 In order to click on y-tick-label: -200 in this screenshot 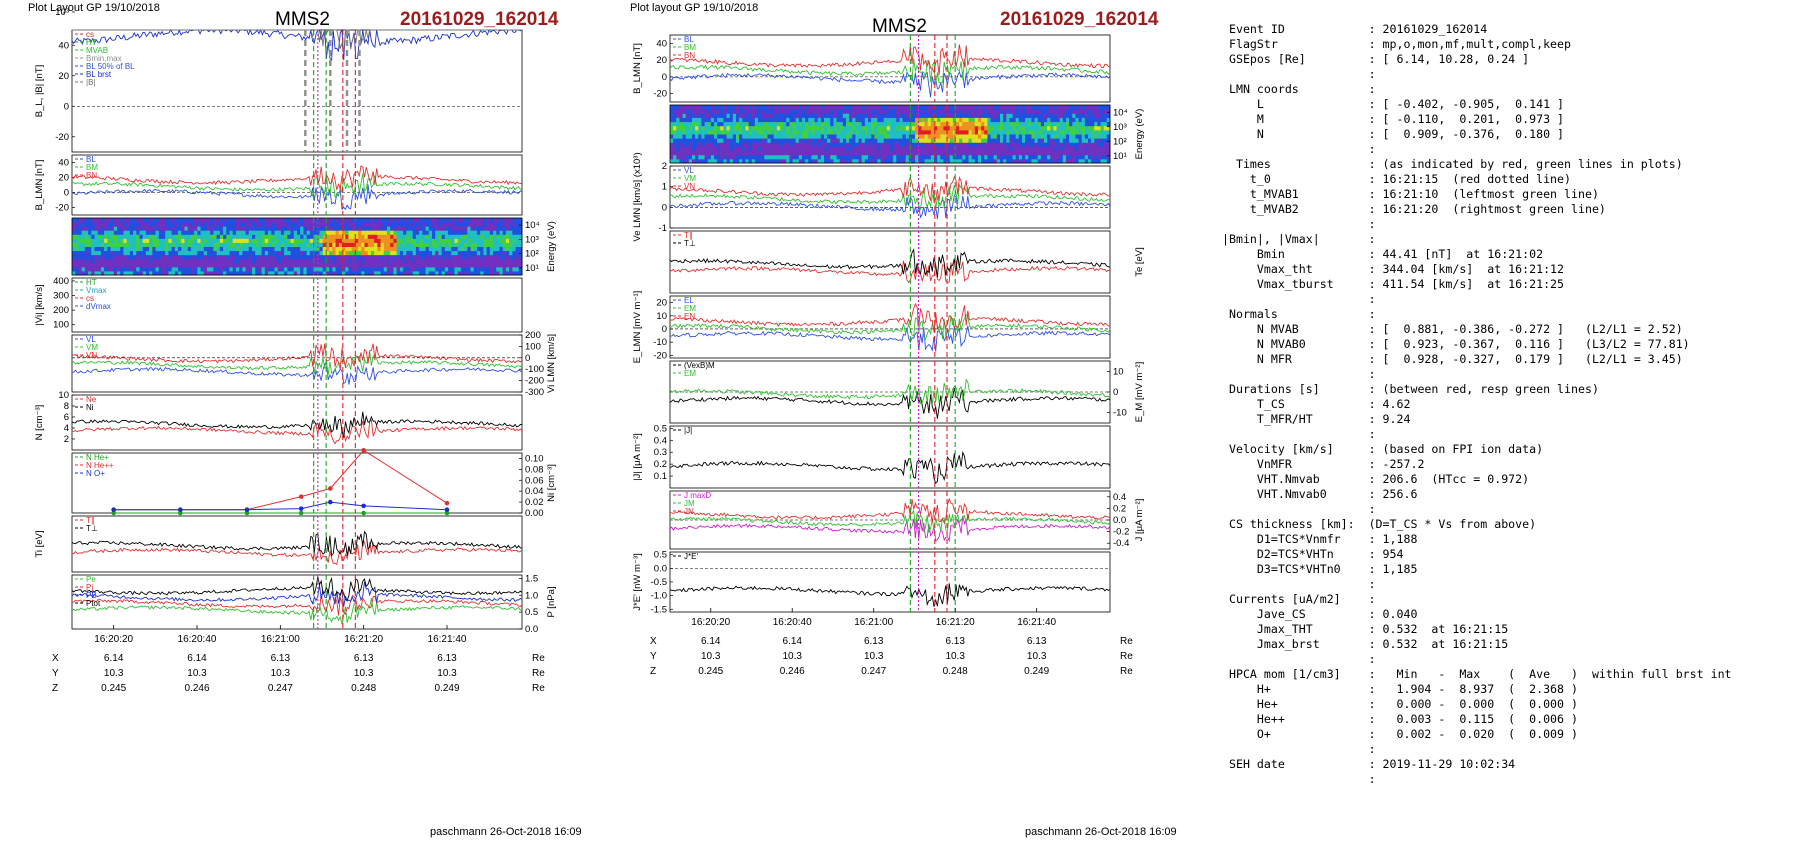, I will do `click(534, 381)`.